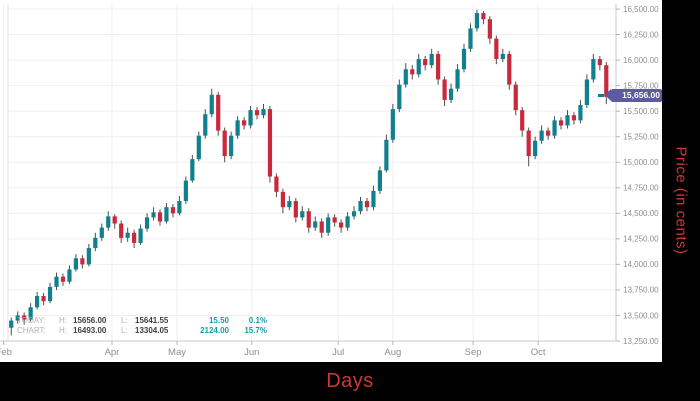 This screenshot has width=700, height=401. What do you see at coordinates (218, 320) in the screenshot?
I see `today-change-value: 15.50` at bounding box center [218, 320].